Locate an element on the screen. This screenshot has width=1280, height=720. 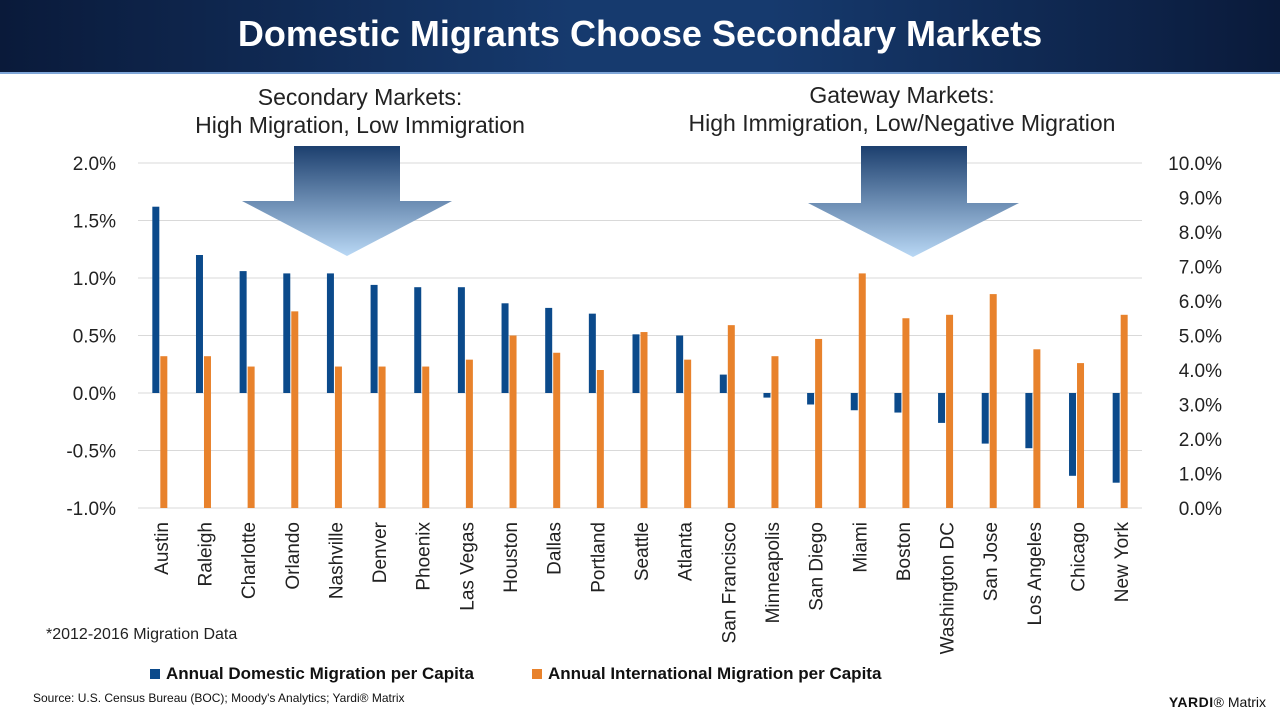
secondary-markets-heading: Secondary Markets: is located at coordinates (360, 97).